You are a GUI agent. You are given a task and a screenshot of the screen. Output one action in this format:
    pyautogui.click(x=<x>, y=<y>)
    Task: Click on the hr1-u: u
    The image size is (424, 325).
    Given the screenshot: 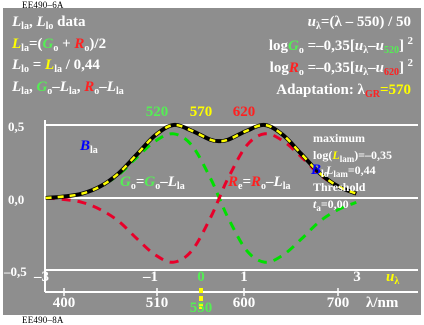 What is the action you would take?
    pyautogui.click(x=312, y=22)
    